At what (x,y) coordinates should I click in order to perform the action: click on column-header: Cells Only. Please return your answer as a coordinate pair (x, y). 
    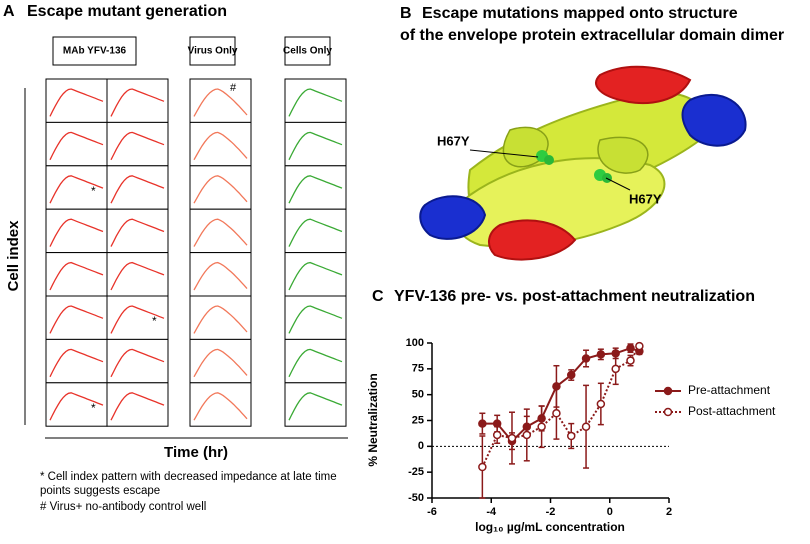
    Looking at the image, I should click on (307, 51).